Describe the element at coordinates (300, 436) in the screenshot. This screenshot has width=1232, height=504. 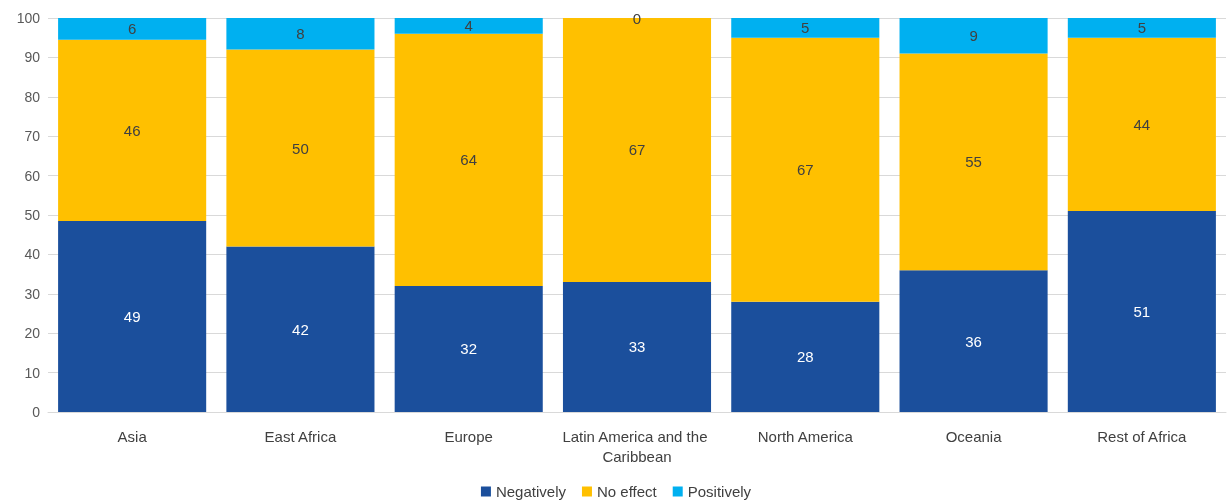
I see `x-tick-label: East Africa` at that location.